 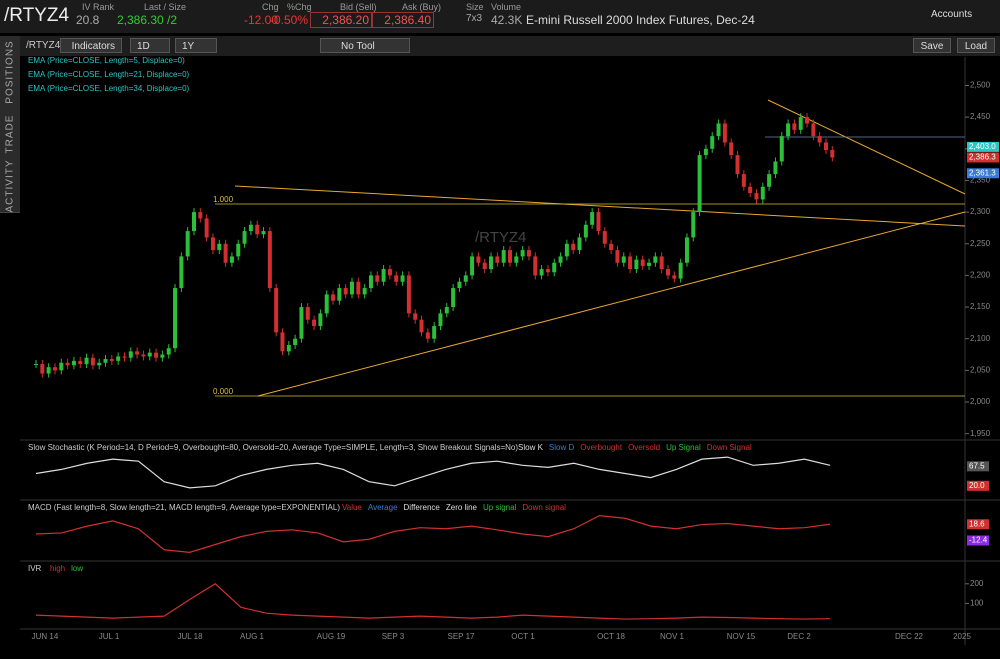 I want to click on legend-entry: Down Signal, so click(x=729, y=447).